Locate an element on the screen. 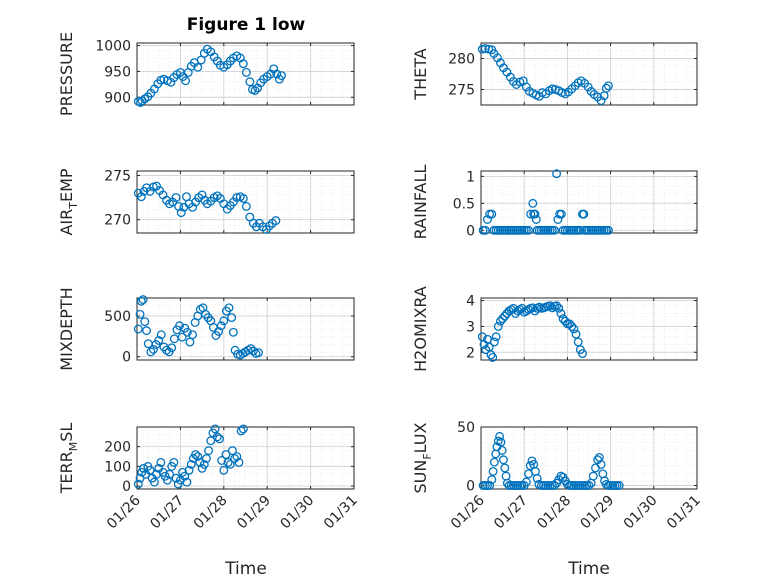 This screenshot has height=583, width=778. y-tick-label: 3 is located at coordinates (470, 327).